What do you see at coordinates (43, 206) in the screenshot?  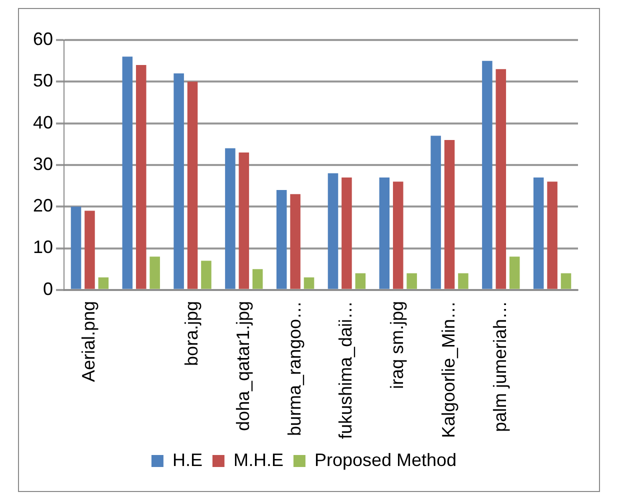 I see `y-tick-label: 20` at bounding box center [43, 206].